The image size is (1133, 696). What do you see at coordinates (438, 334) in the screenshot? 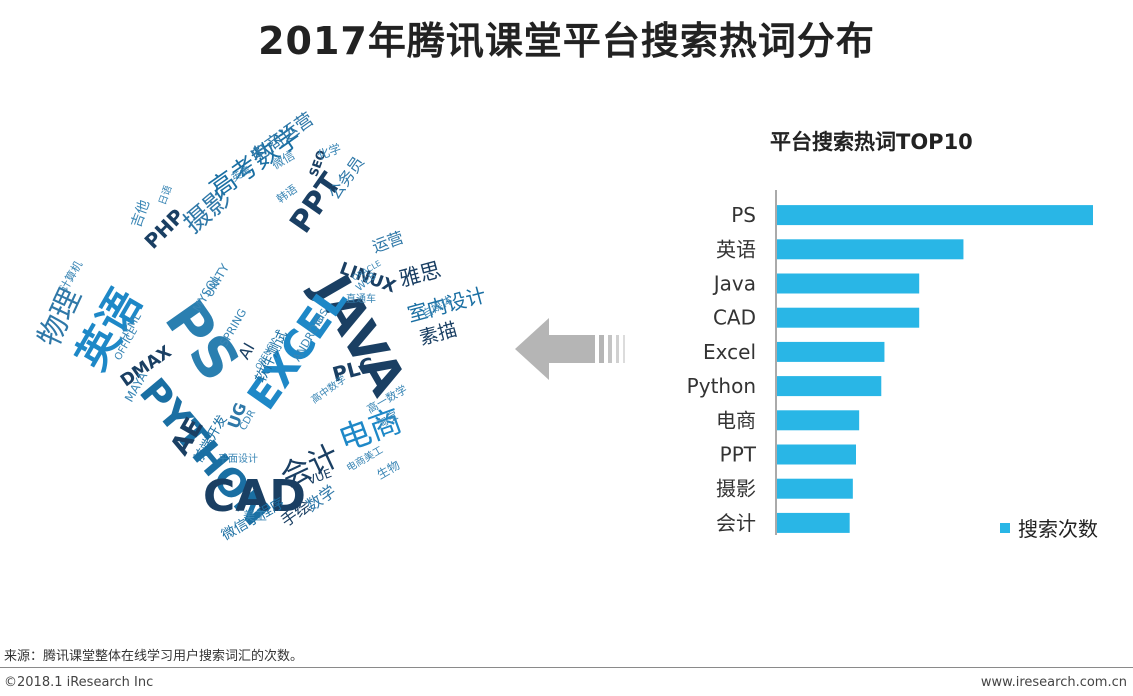
I see `cloud-word: 素描` at bounding box center [438, 334].